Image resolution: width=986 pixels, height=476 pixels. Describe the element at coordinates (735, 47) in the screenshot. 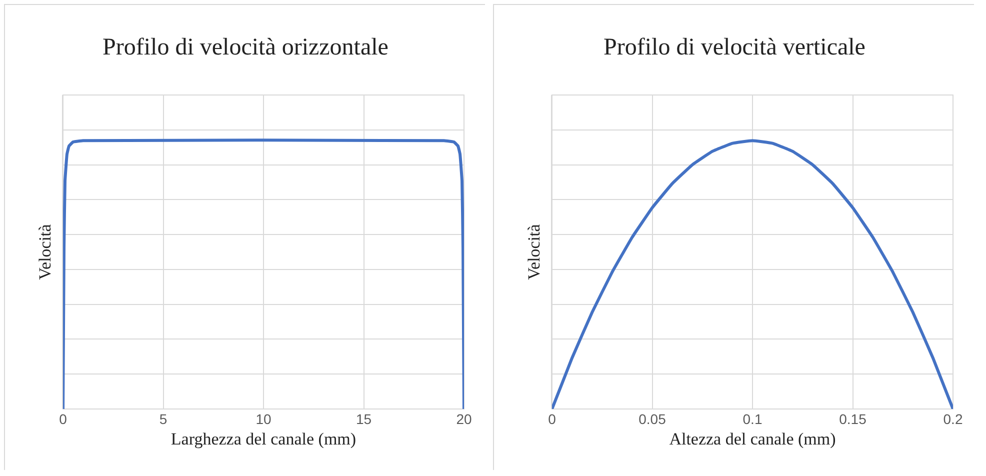

I see `chart-title: Profilo di velocità verticale` at that location.